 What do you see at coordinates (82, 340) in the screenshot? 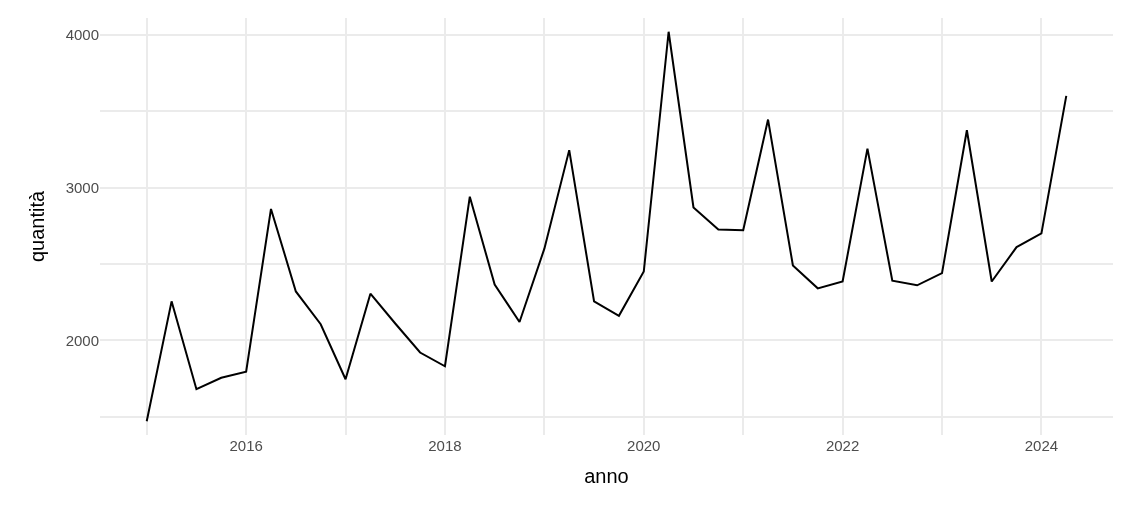
I see `y-tick-label: 2000` at bounding box center [82, 340].